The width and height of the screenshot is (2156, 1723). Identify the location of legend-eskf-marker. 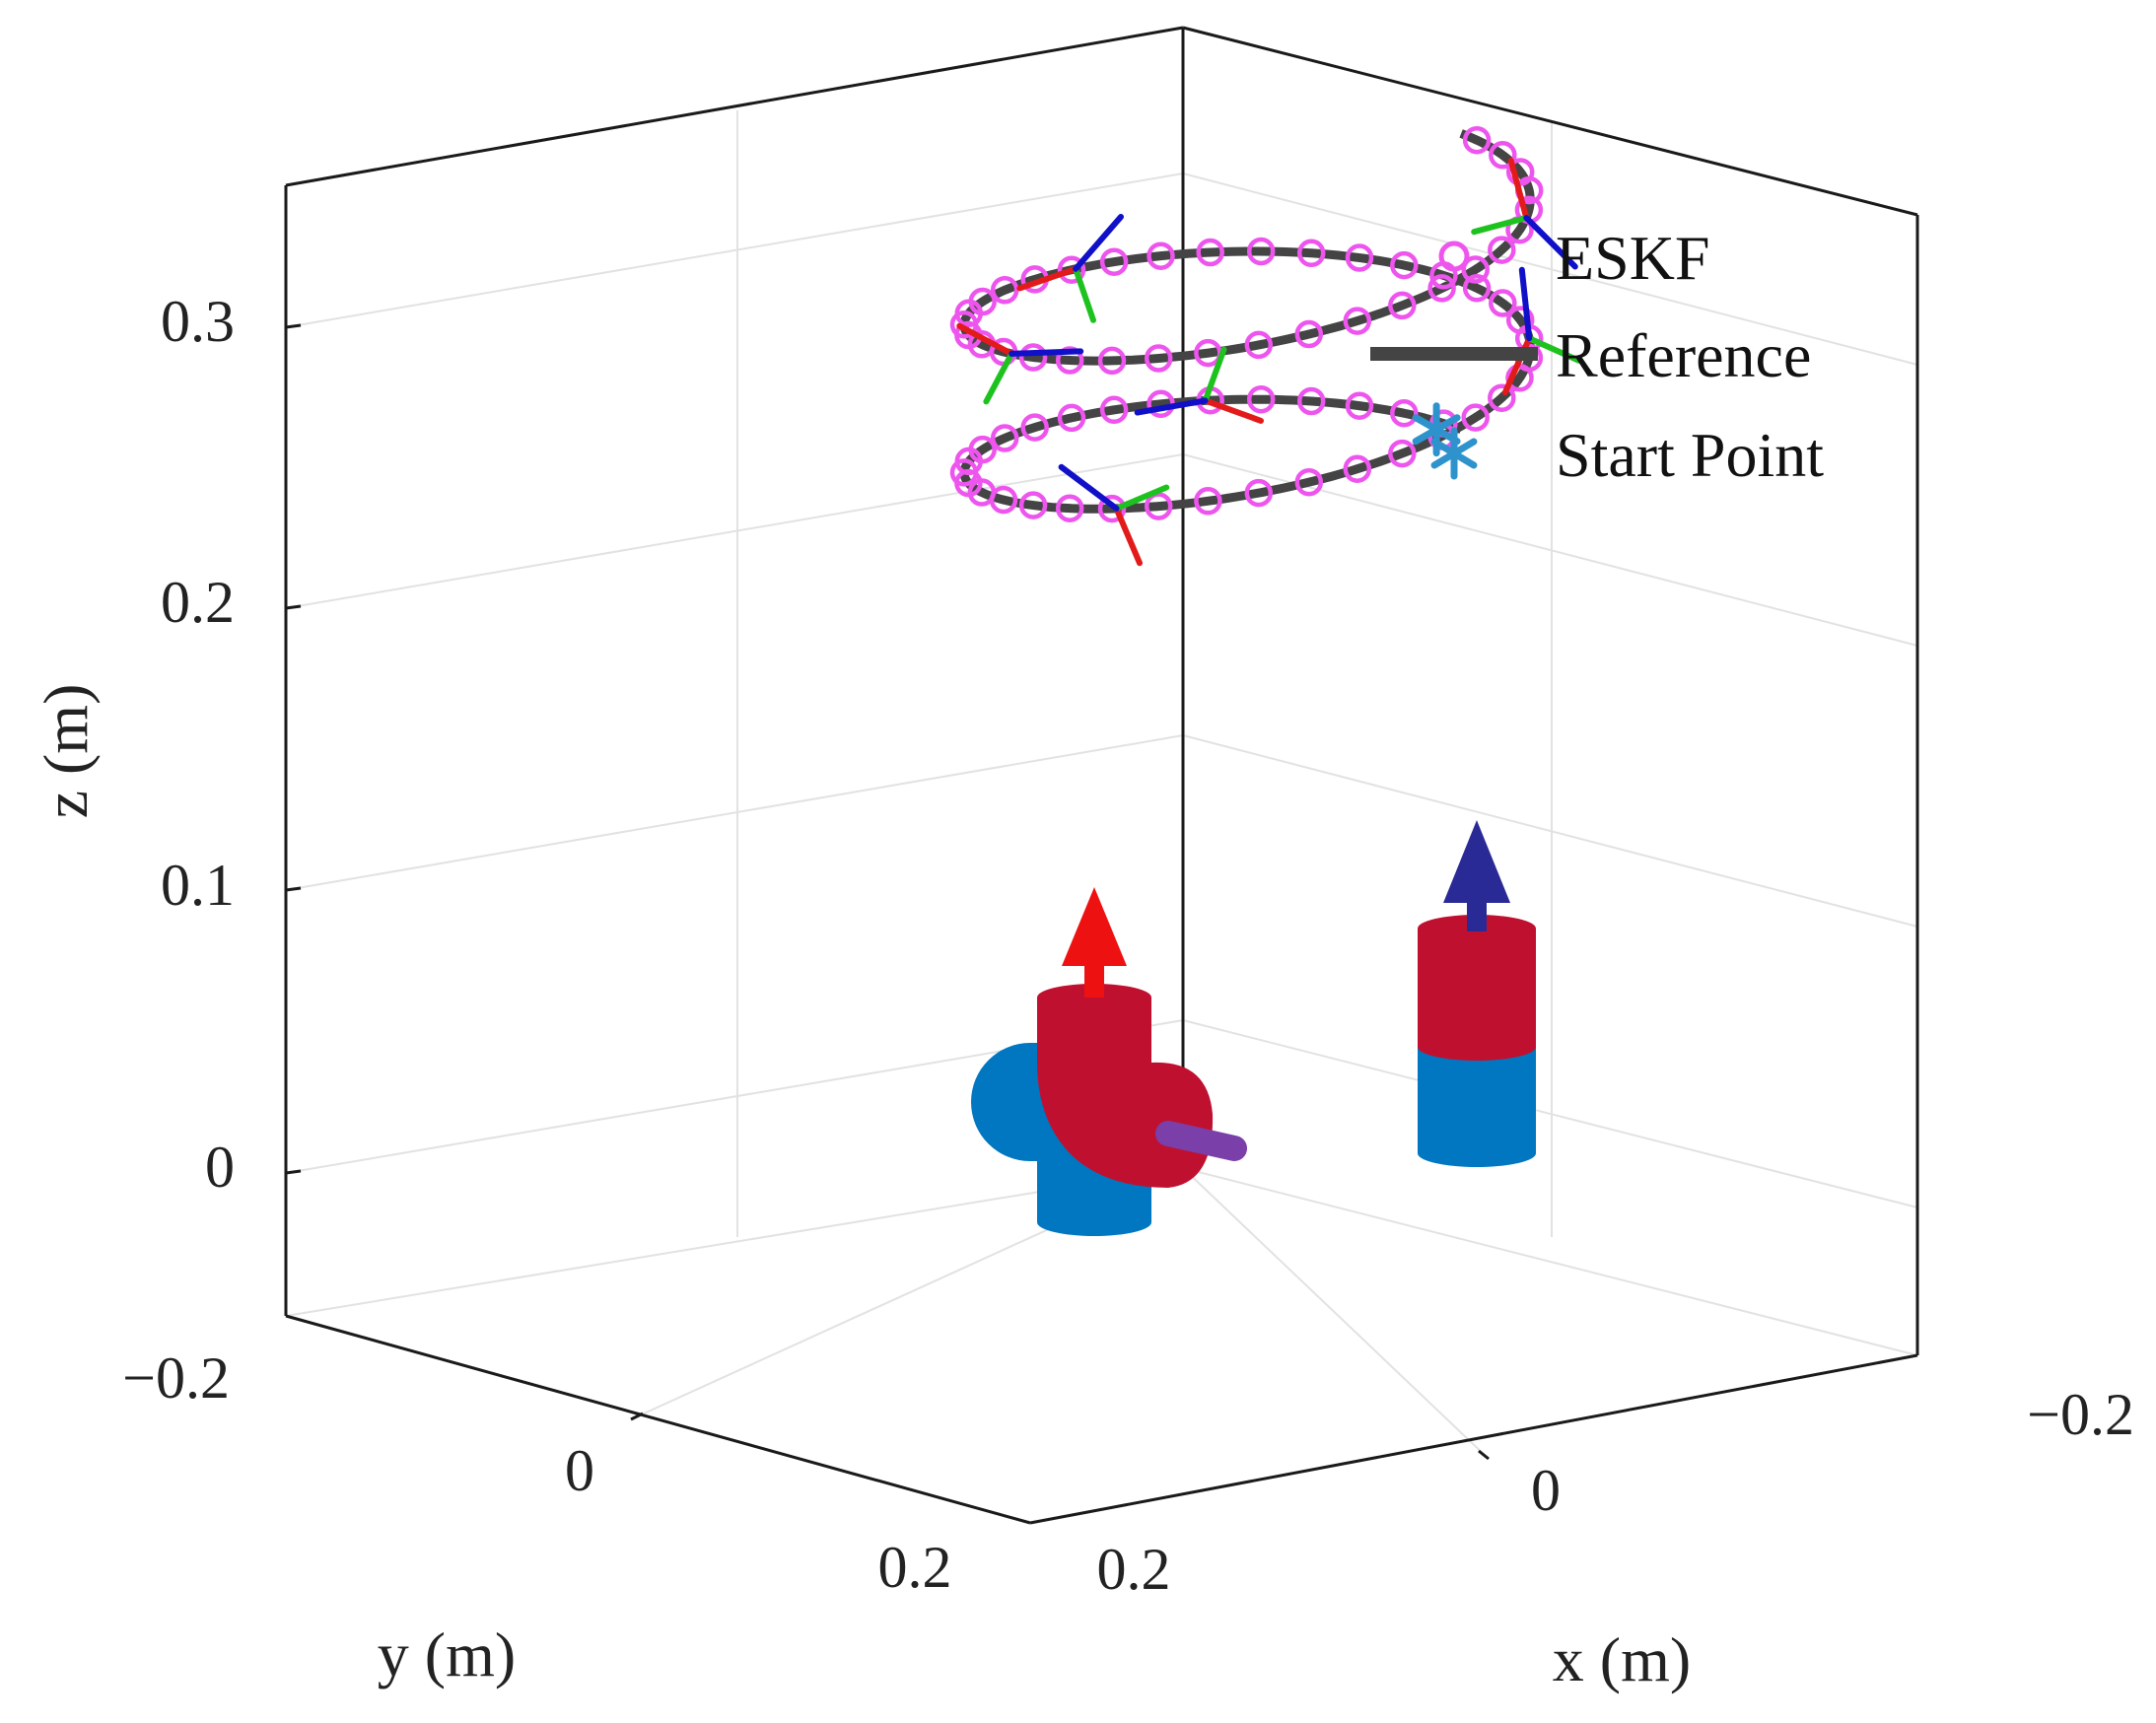
(1454, 257).